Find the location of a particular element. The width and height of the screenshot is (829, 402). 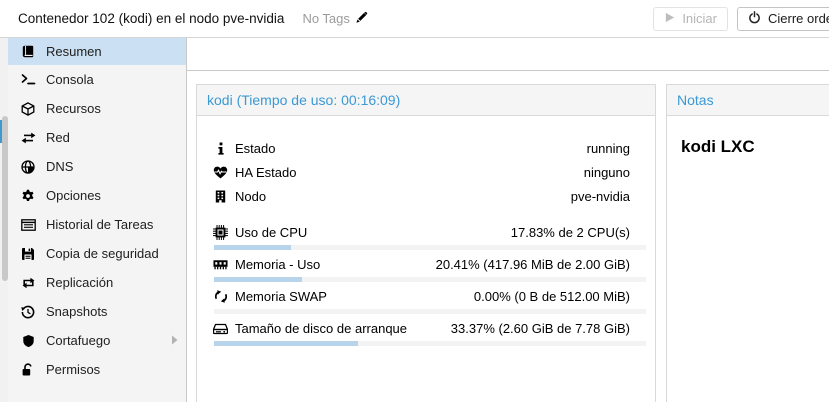

cpu-usage-bar is located at coordinates (430, 247).